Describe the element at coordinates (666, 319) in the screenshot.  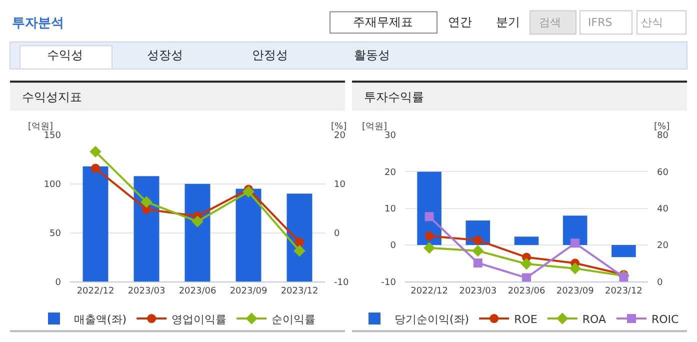
I see `legend-label: ROIC` at that location.